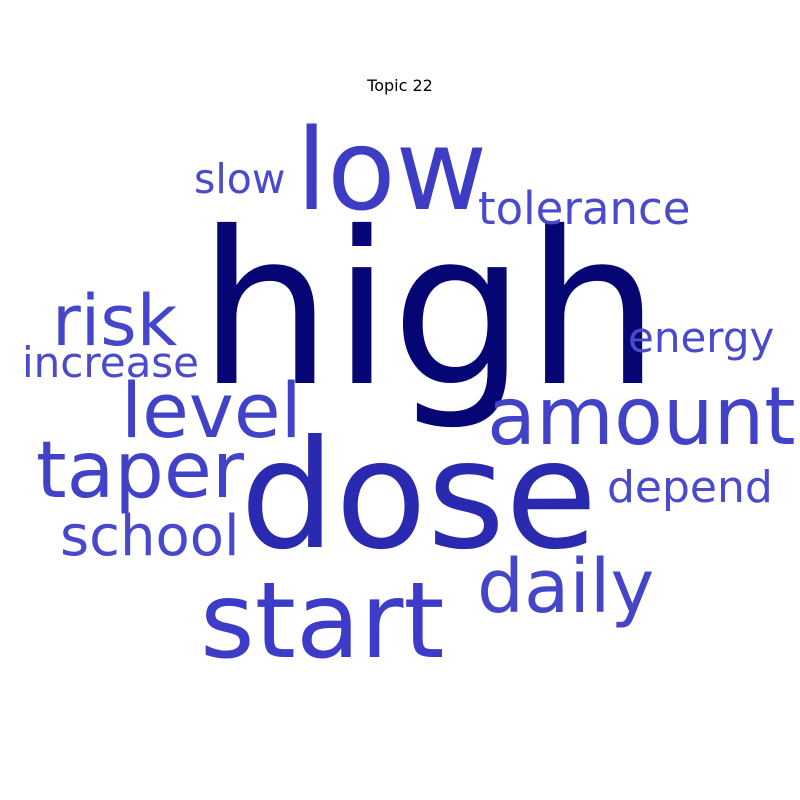 The height and width of the screenshot is (800, 800). What do you see at coordinates (418, 496) in the screenshot?
I see `word-dose: dose` at bounding box center [418, 496].